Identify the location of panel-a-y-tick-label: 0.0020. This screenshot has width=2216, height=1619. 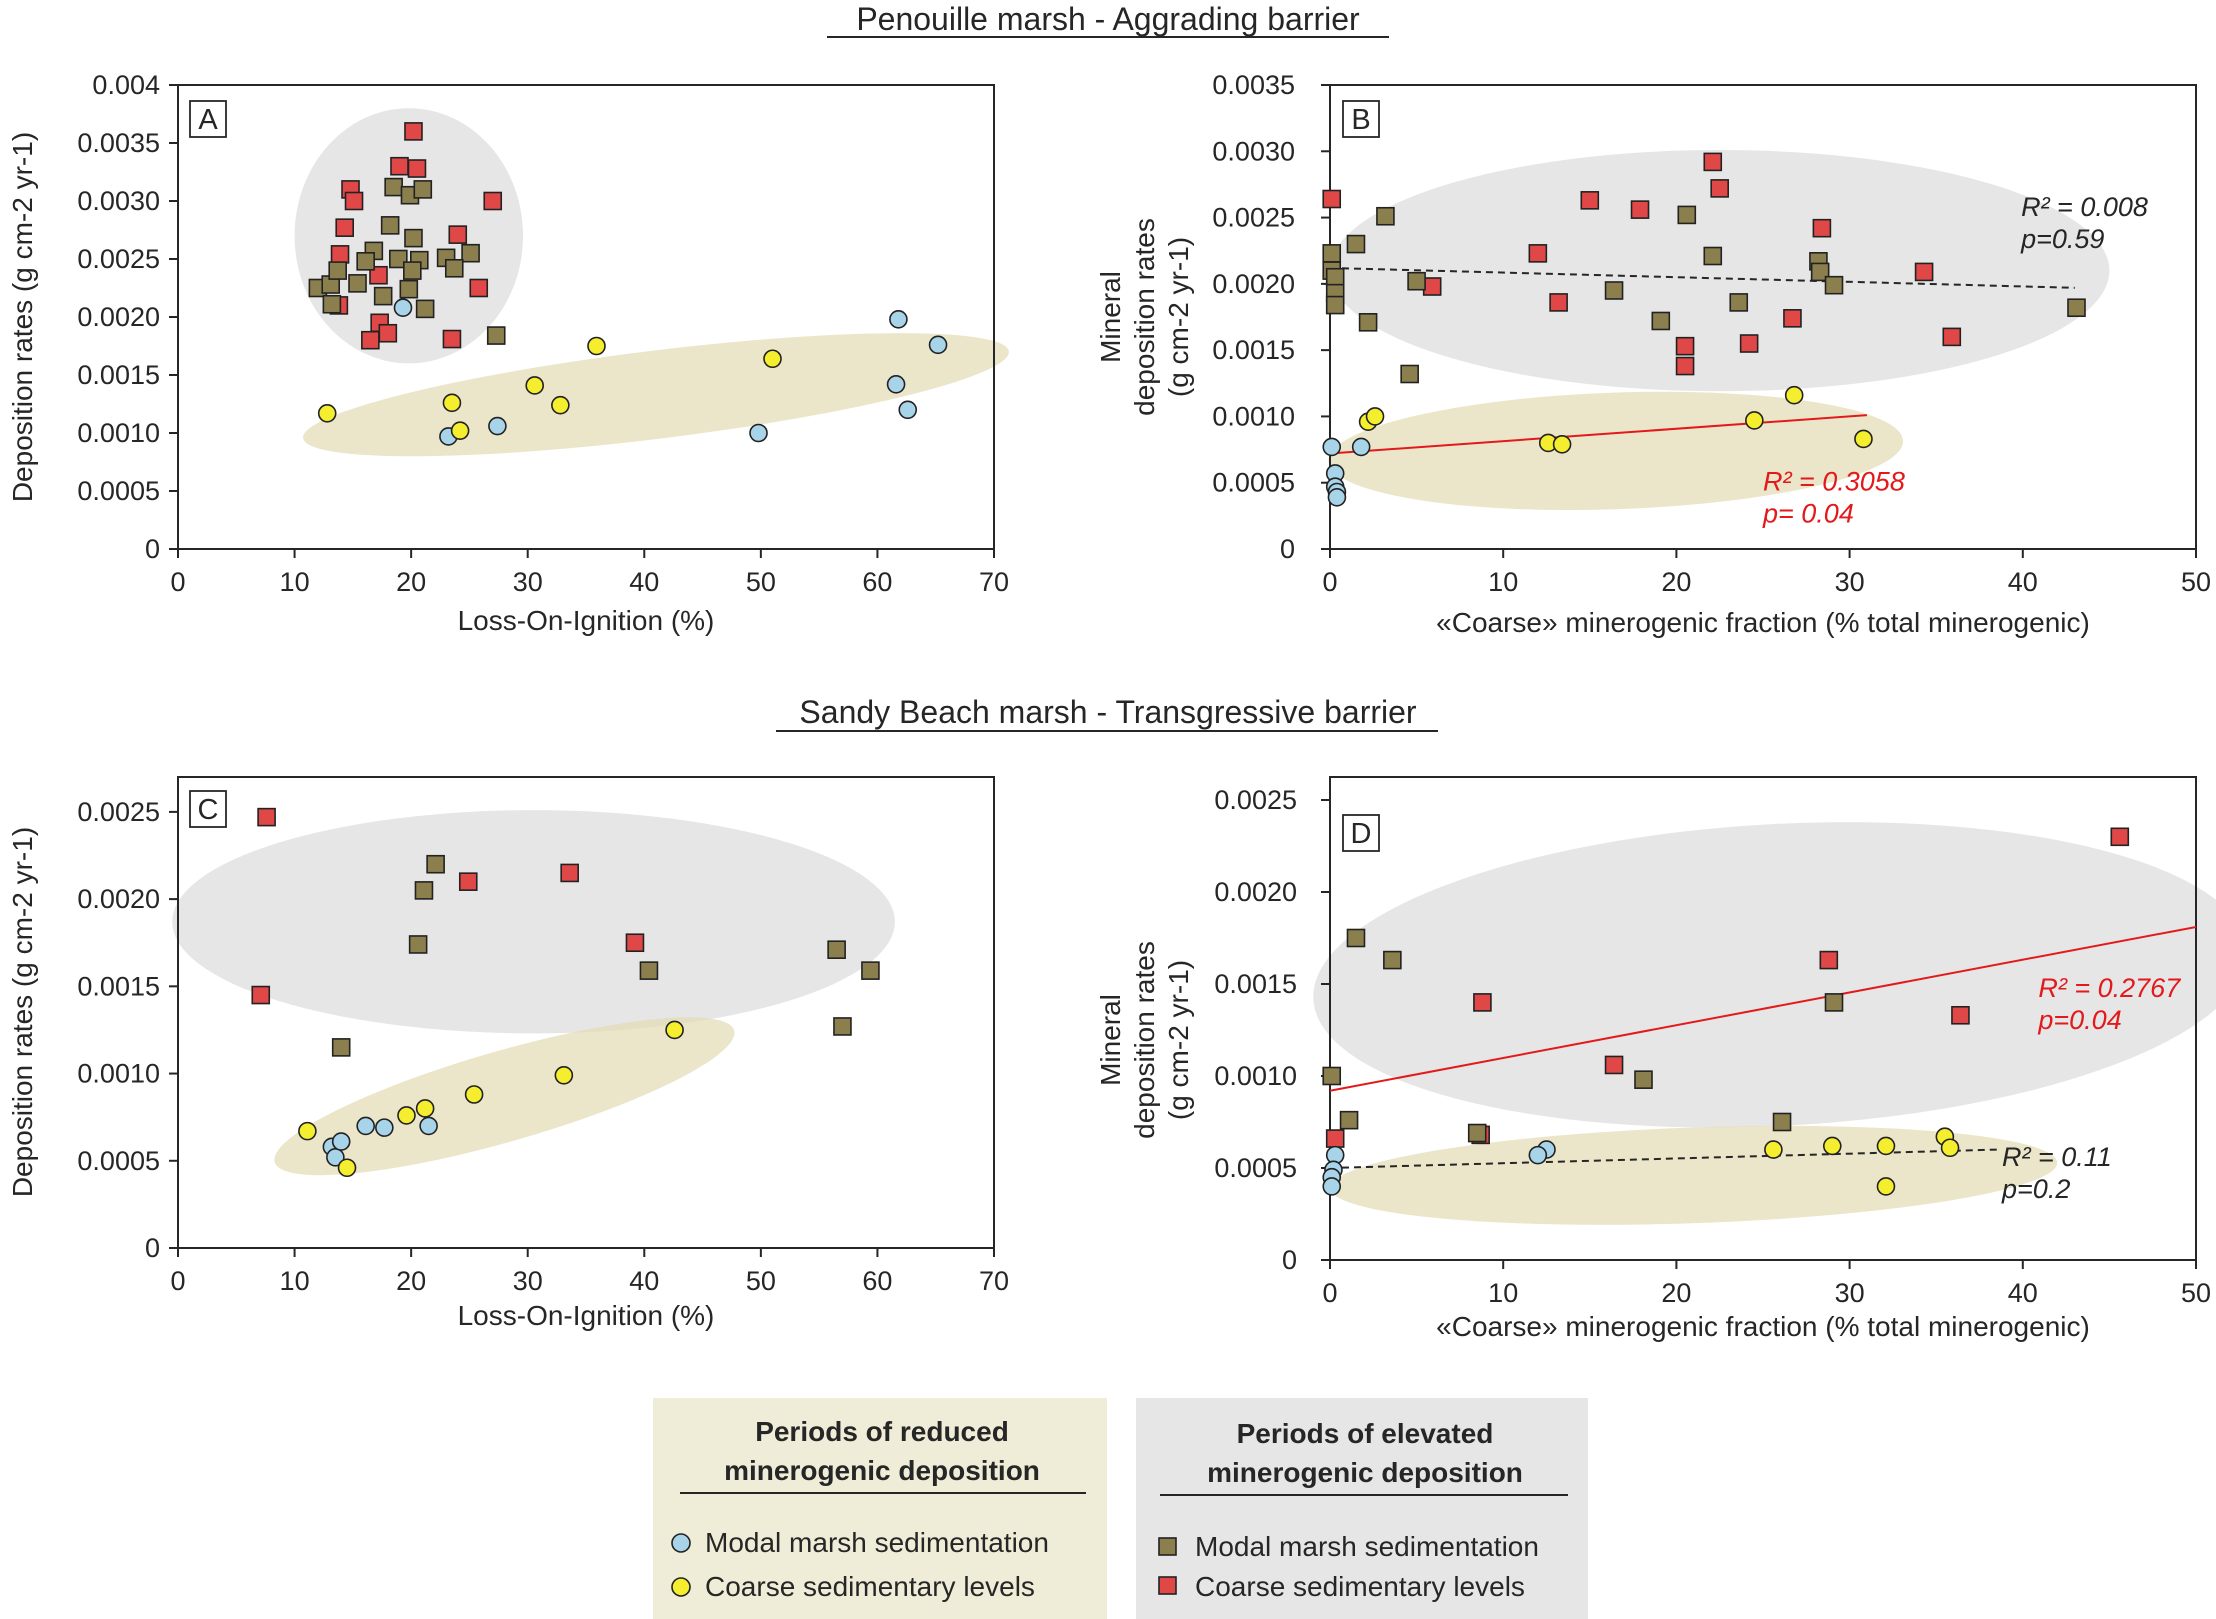
(118, 317).